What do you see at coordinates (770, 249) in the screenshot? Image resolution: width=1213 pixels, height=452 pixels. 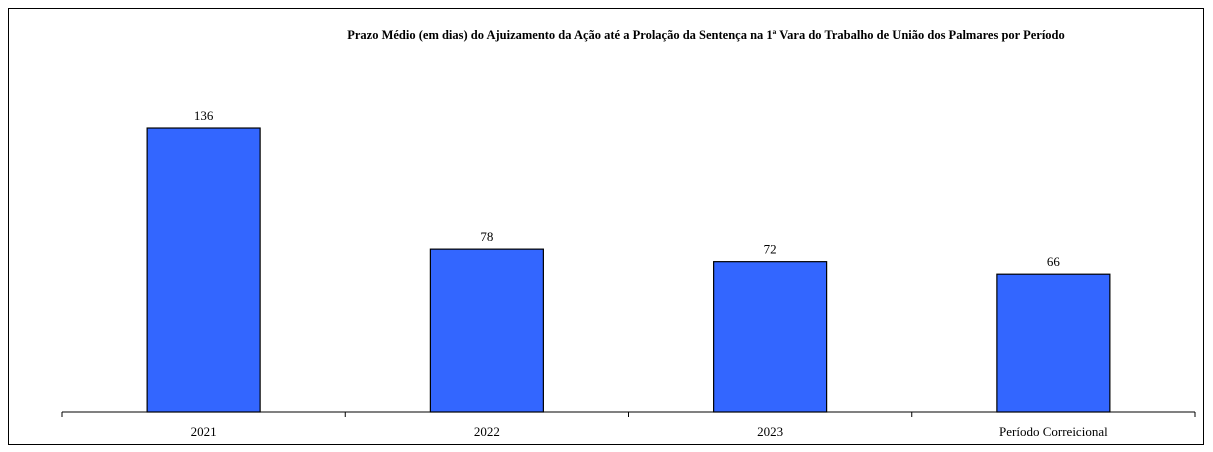 I see `data-label: 72` at bounding box center [770, 249].